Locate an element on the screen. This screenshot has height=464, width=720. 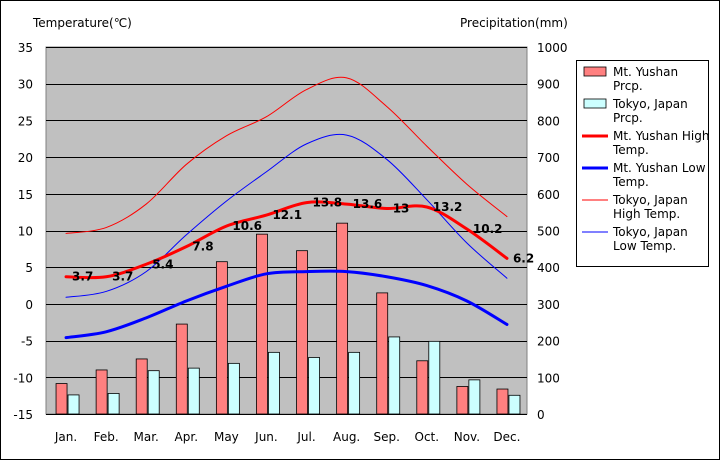
data-label-high-temp: 13 is located at coordinates (401, 208).